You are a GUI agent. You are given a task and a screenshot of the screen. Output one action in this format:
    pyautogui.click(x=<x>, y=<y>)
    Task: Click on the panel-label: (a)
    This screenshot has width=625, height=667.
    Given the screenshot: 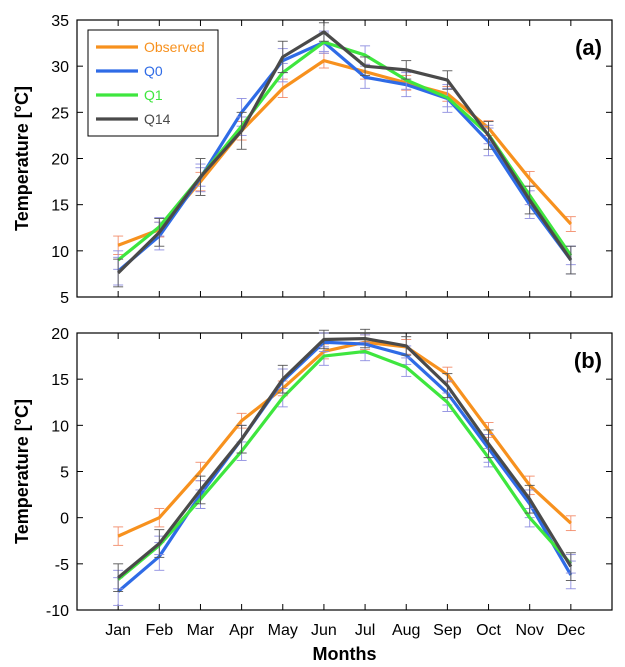 What is the action you would take?
    pyautogui.click(x=588, y=47)
    